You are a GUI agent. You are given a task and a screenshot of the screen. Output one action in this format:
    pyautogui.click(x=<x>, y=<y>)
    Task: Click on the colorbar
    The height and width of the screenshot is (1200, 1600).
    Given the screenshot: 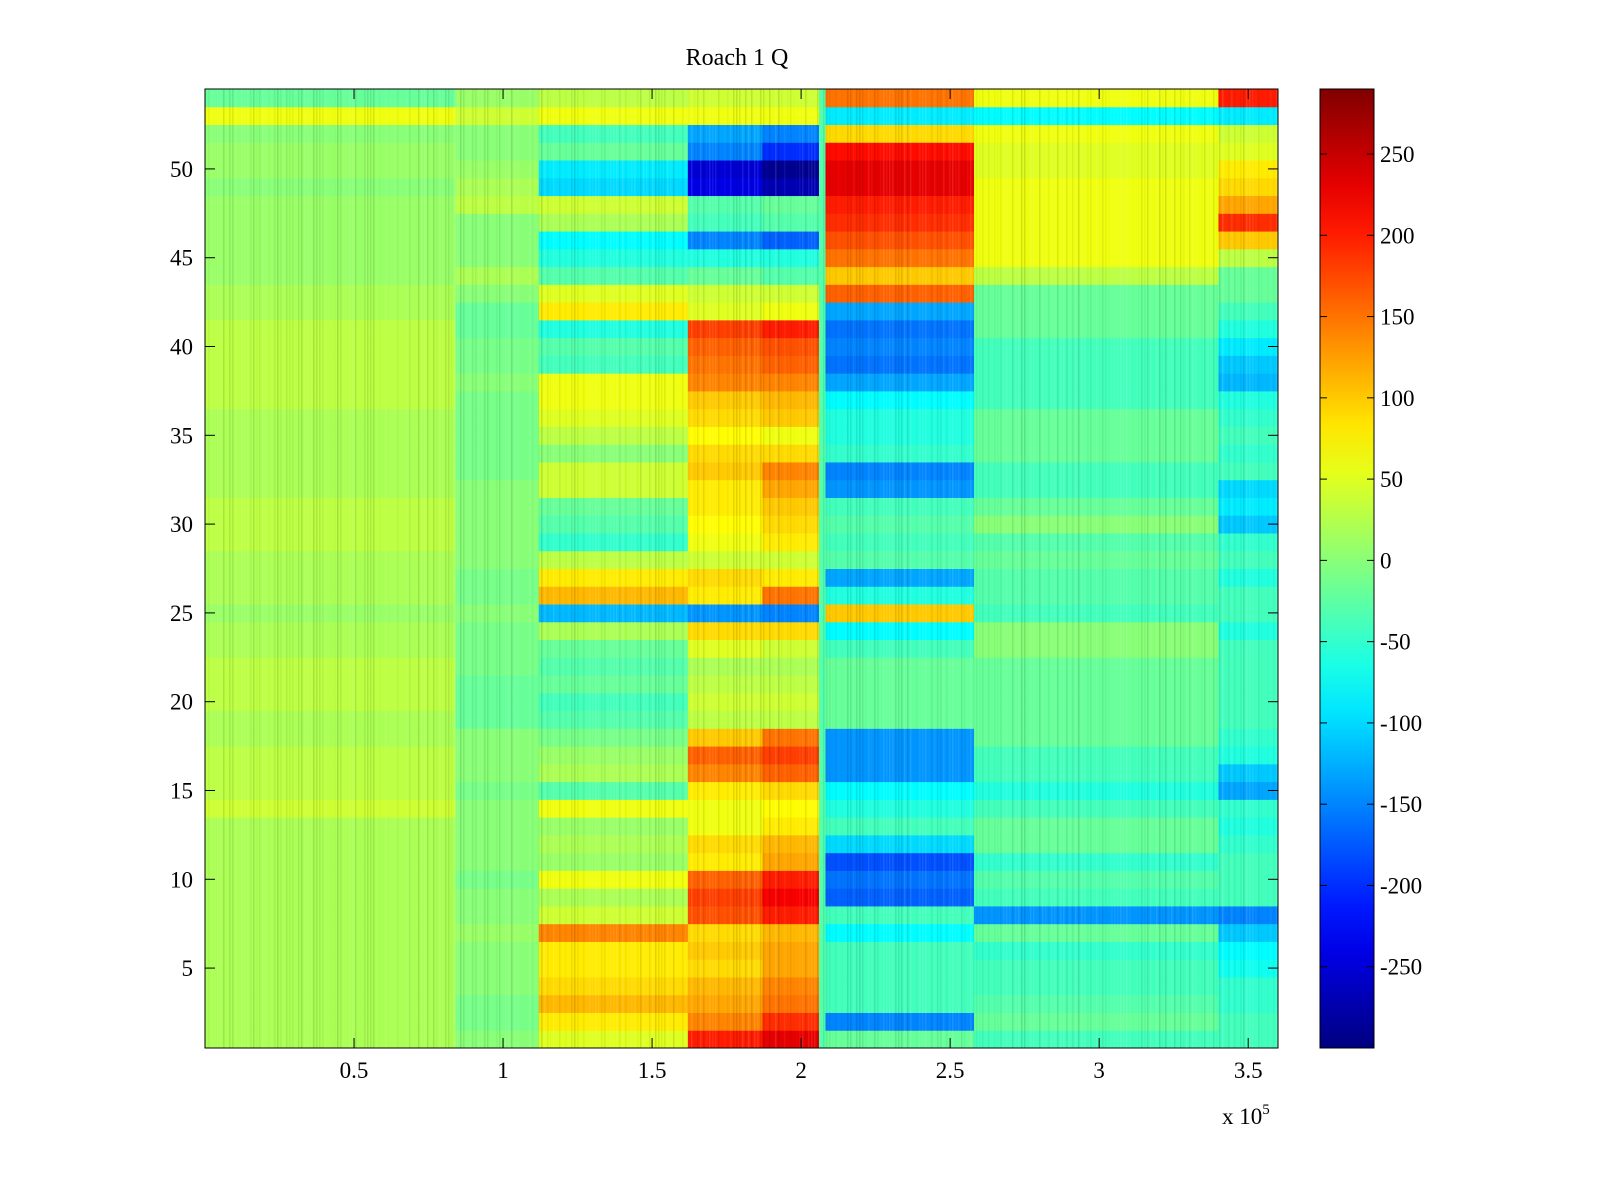 What is the action you would take?
    pyautogui.click(x=1347, y=568)
    